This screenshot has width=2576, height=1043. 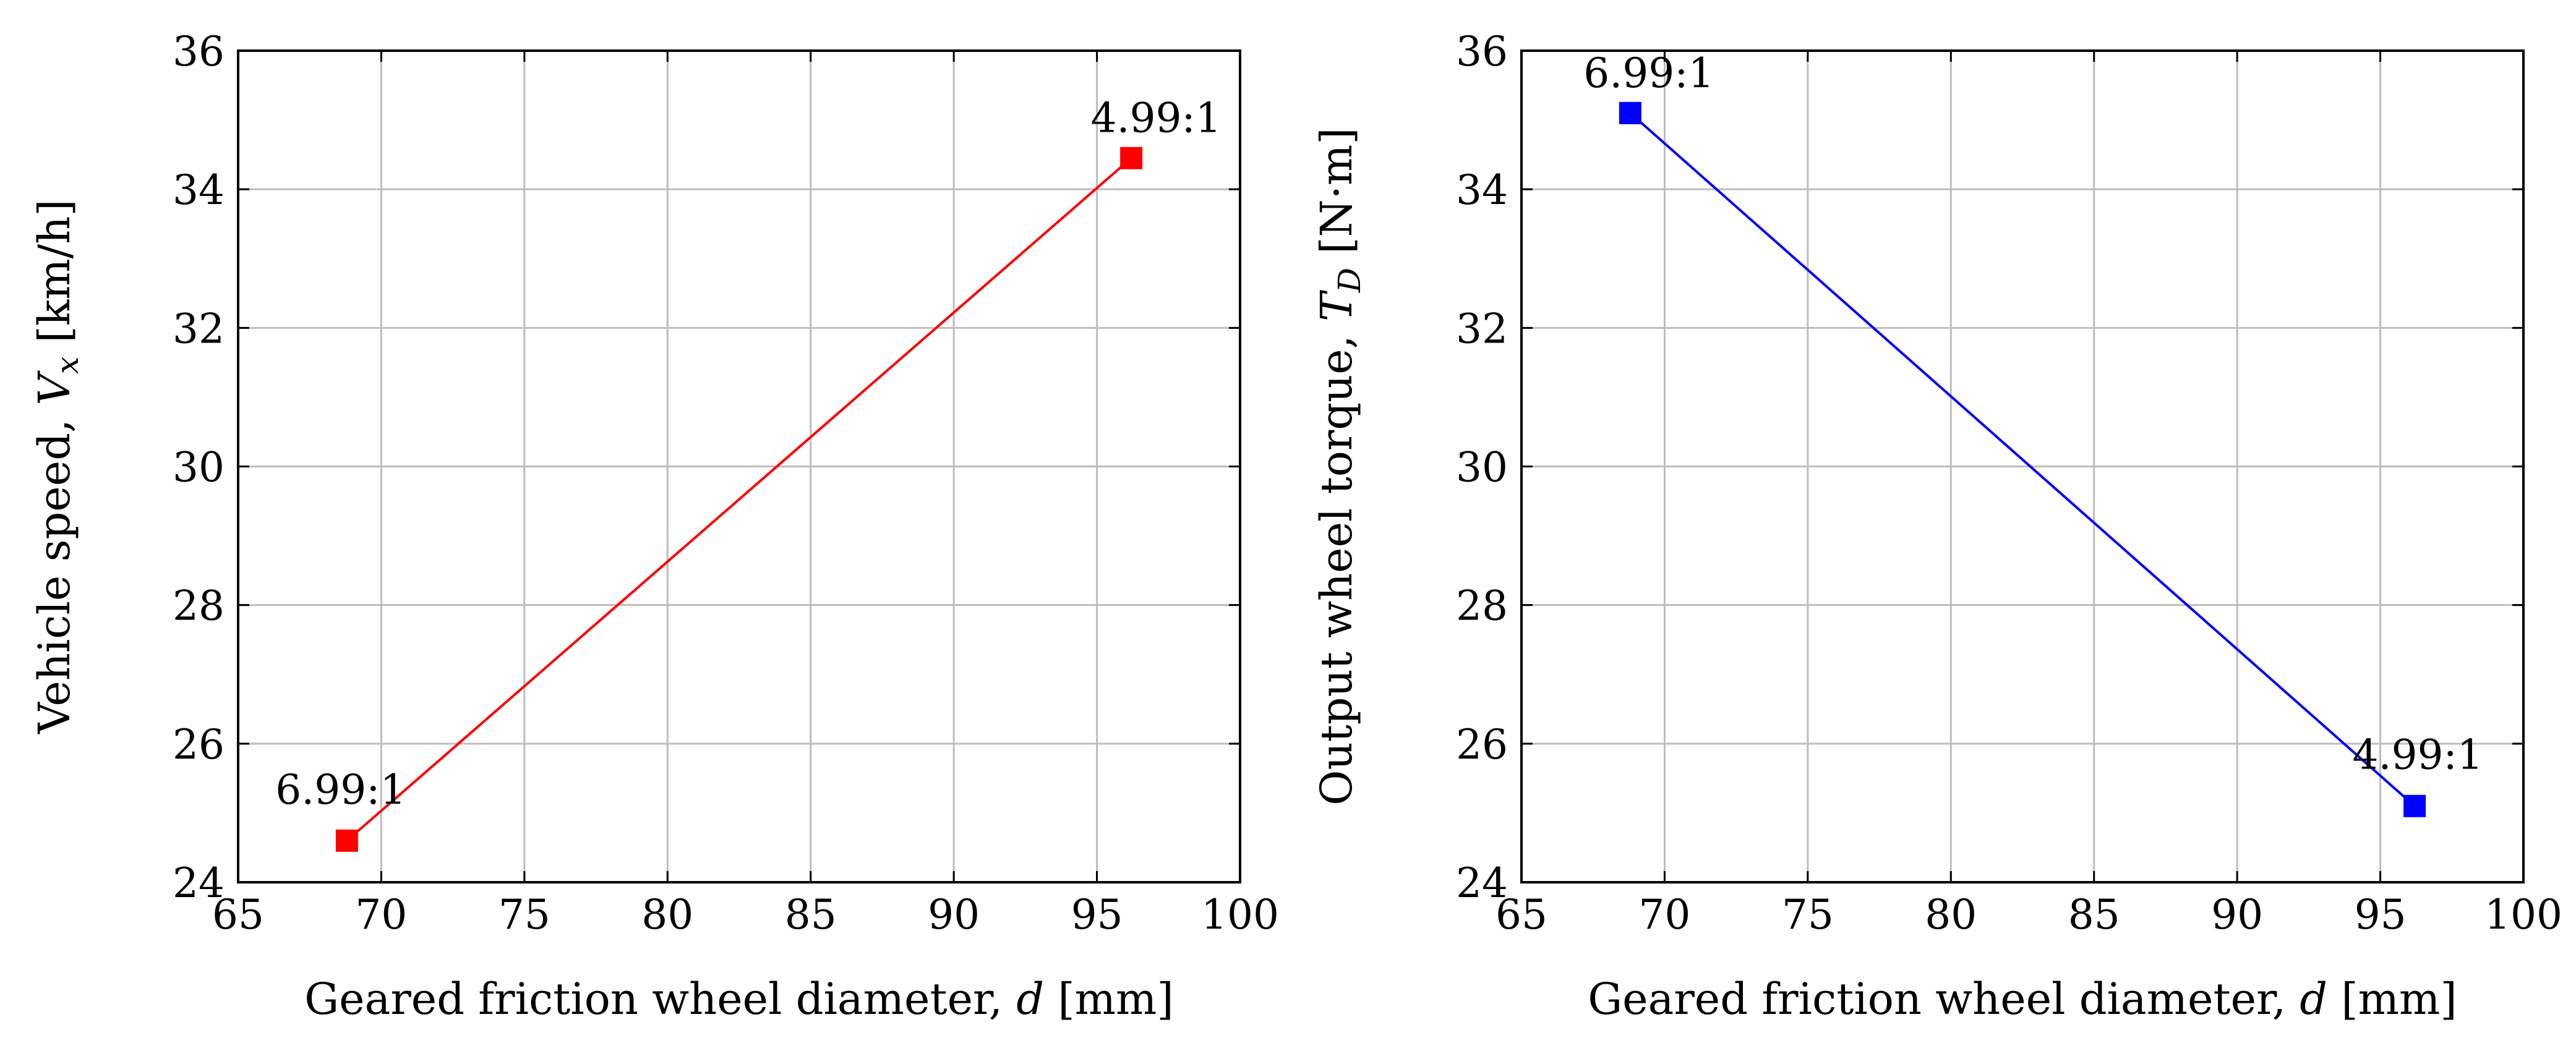 What do you see at coordinates (57, 467) in the screenshot?
I see `y-axis-label: Vehicle speed, Vx [km/h]` at bounding box center [57, 467].